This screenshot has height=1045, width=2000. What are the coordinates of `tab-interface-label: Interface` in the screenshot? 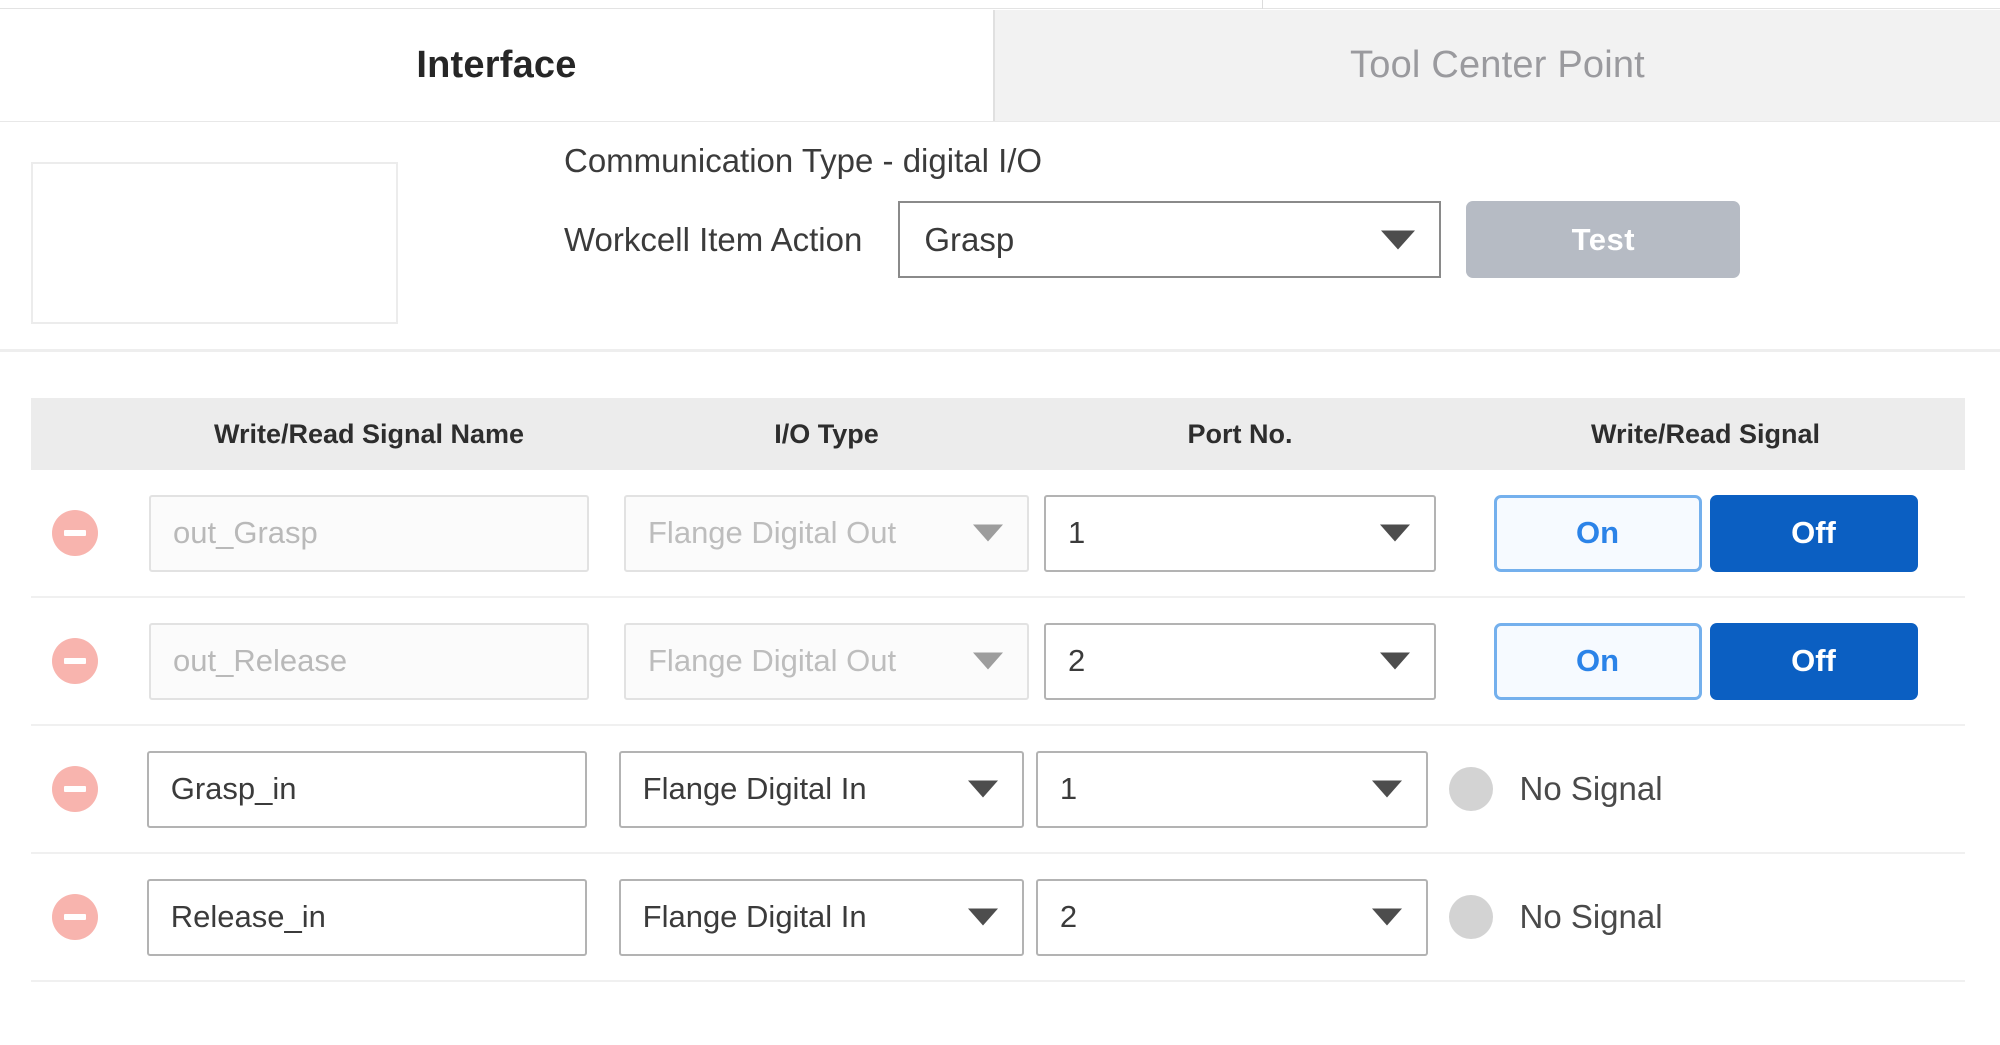 It's located at (496, 65).